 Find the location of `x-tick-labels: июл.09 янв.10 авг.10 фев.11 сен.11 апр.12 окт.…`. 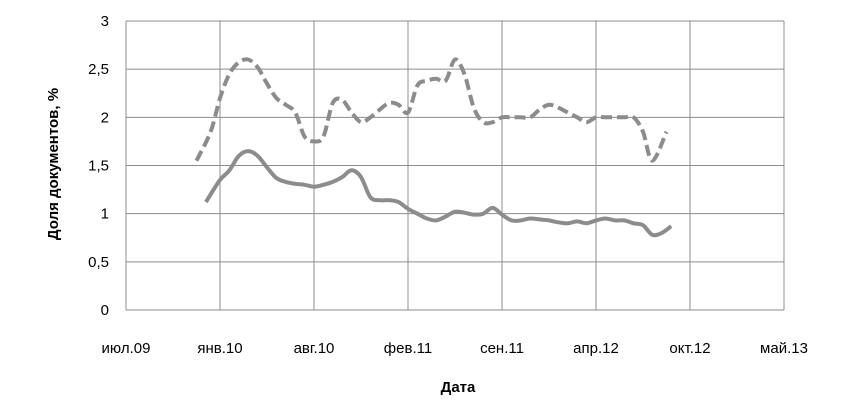

x-tick-labels: июл.09 янв.10 авг.10 фев.11 сен.11 апр.12 окт.… is located at coordinates (455, 348).